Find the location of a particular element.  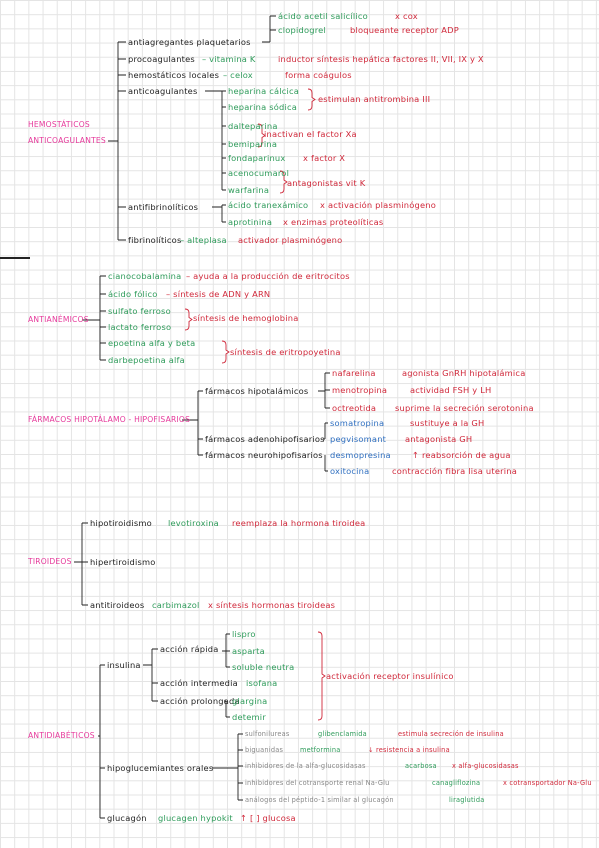

note-text: levotiroxina is located at coordinates (193, 523).